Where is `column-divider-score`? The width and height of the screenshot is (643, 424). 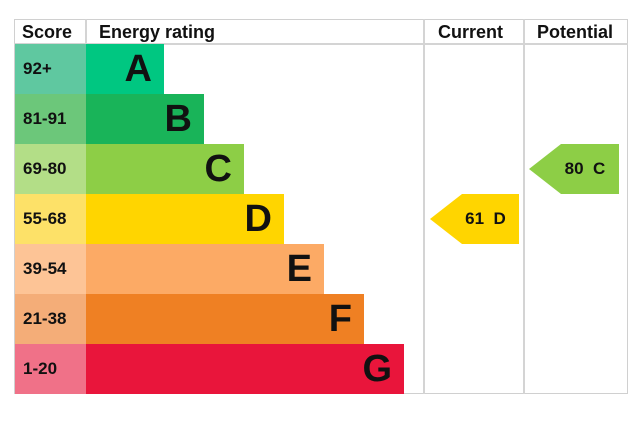
column-divider-score is located at coordinates (86, 31).